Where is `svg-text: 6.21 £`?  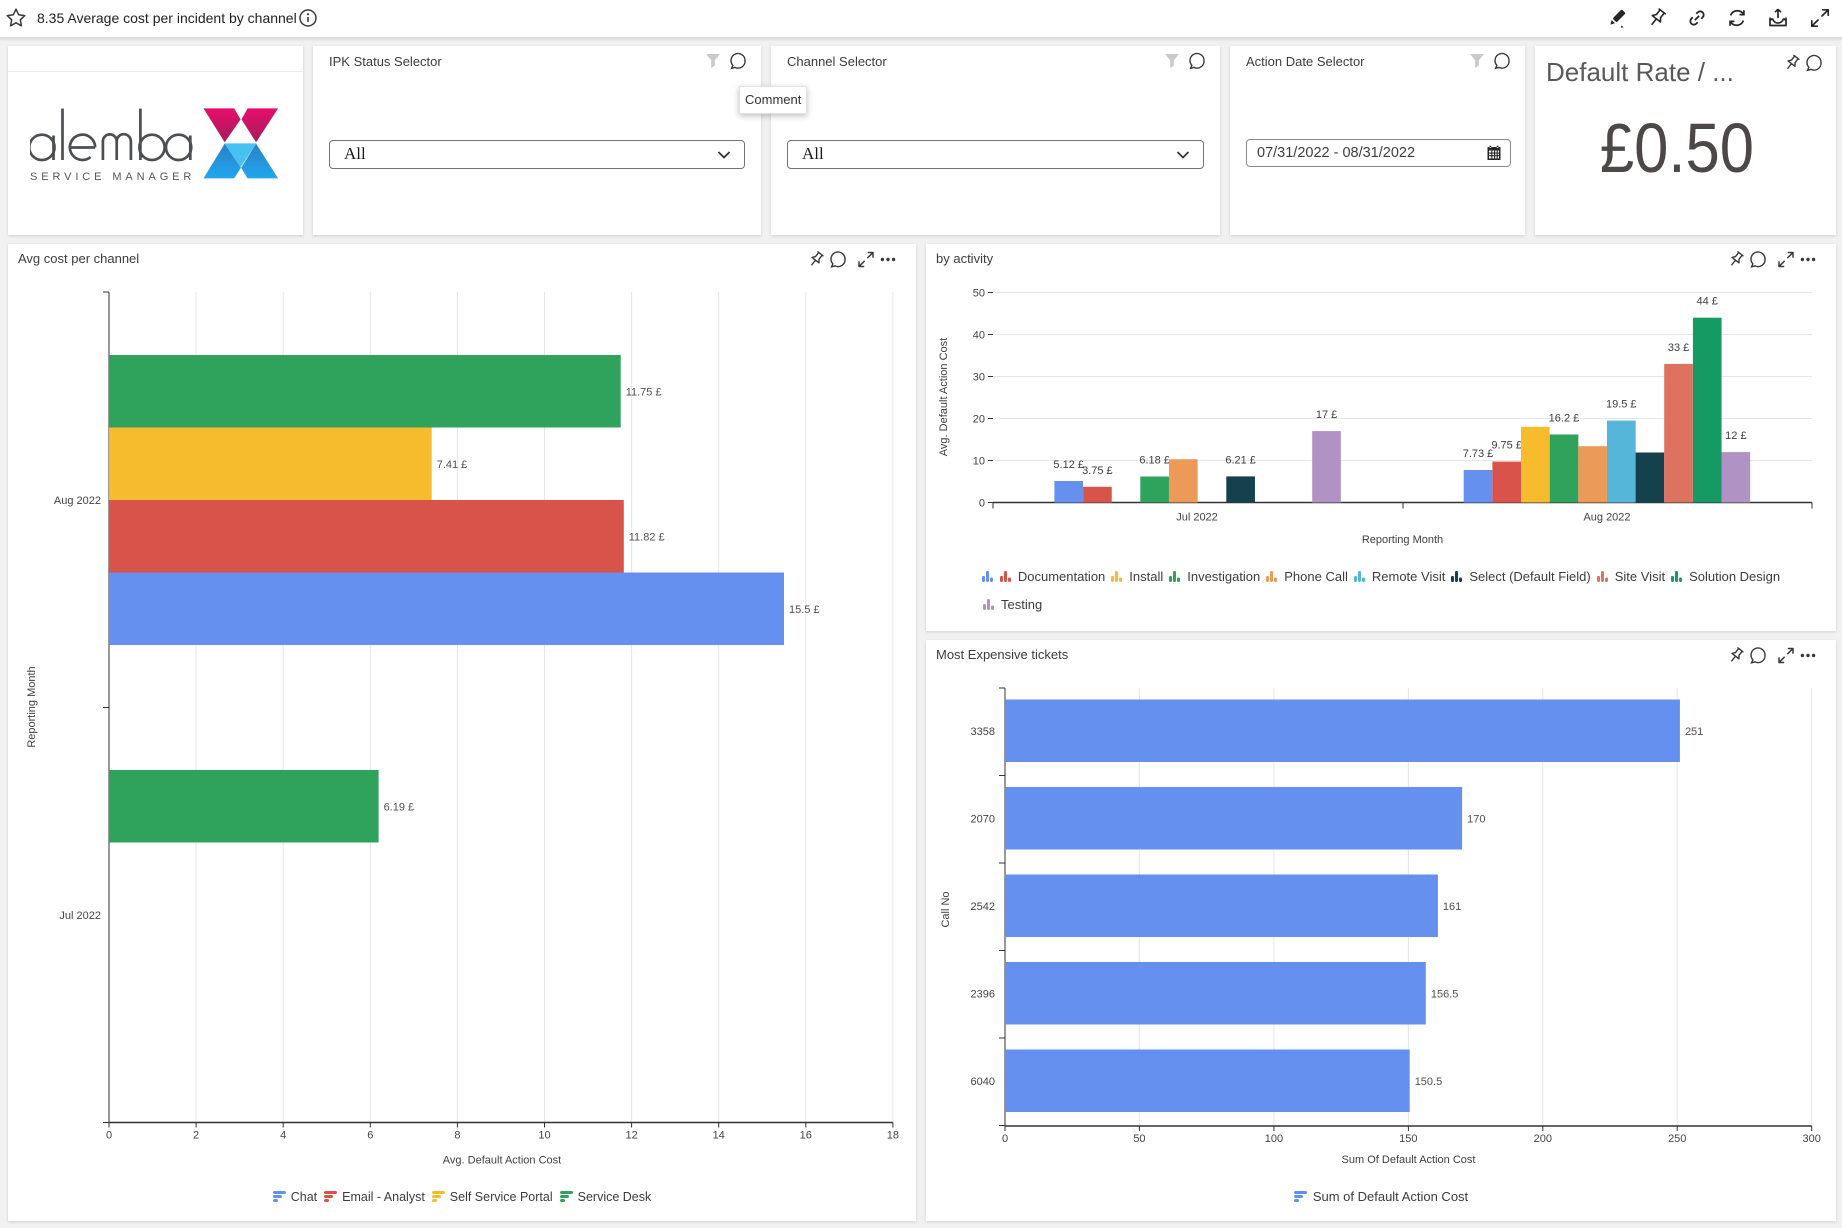 svg-text: 6.21 £ is located at coordinates (1240, 460).